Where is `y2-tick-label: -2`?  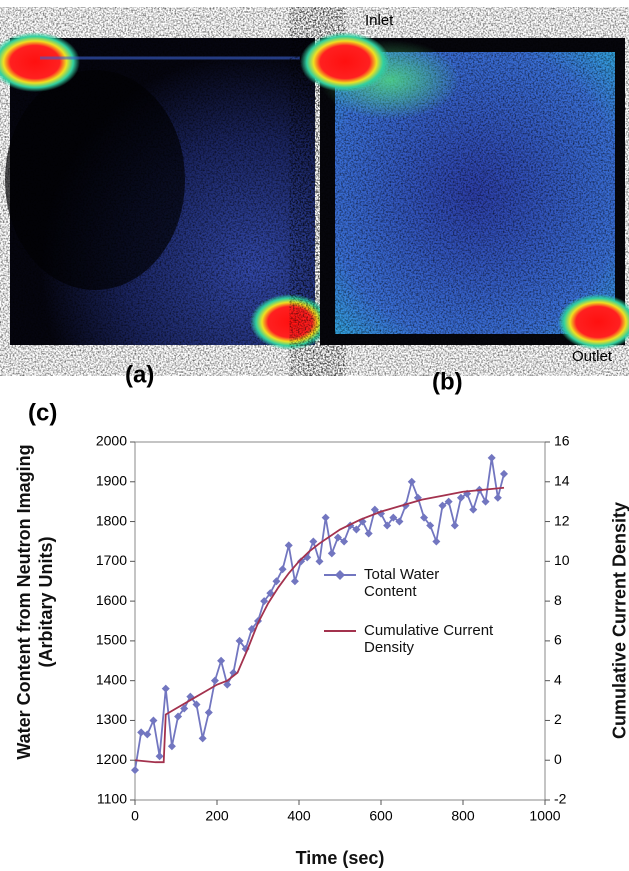
y2-tick-label: -2 is located at coordinates (560, 799).